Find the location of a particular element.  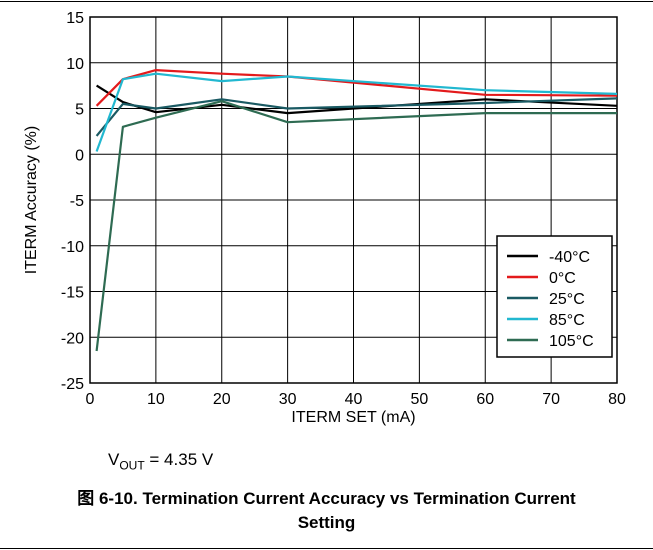

y-axis-label: ITERM Accuracy (%) is located at coordinates (31, 200).